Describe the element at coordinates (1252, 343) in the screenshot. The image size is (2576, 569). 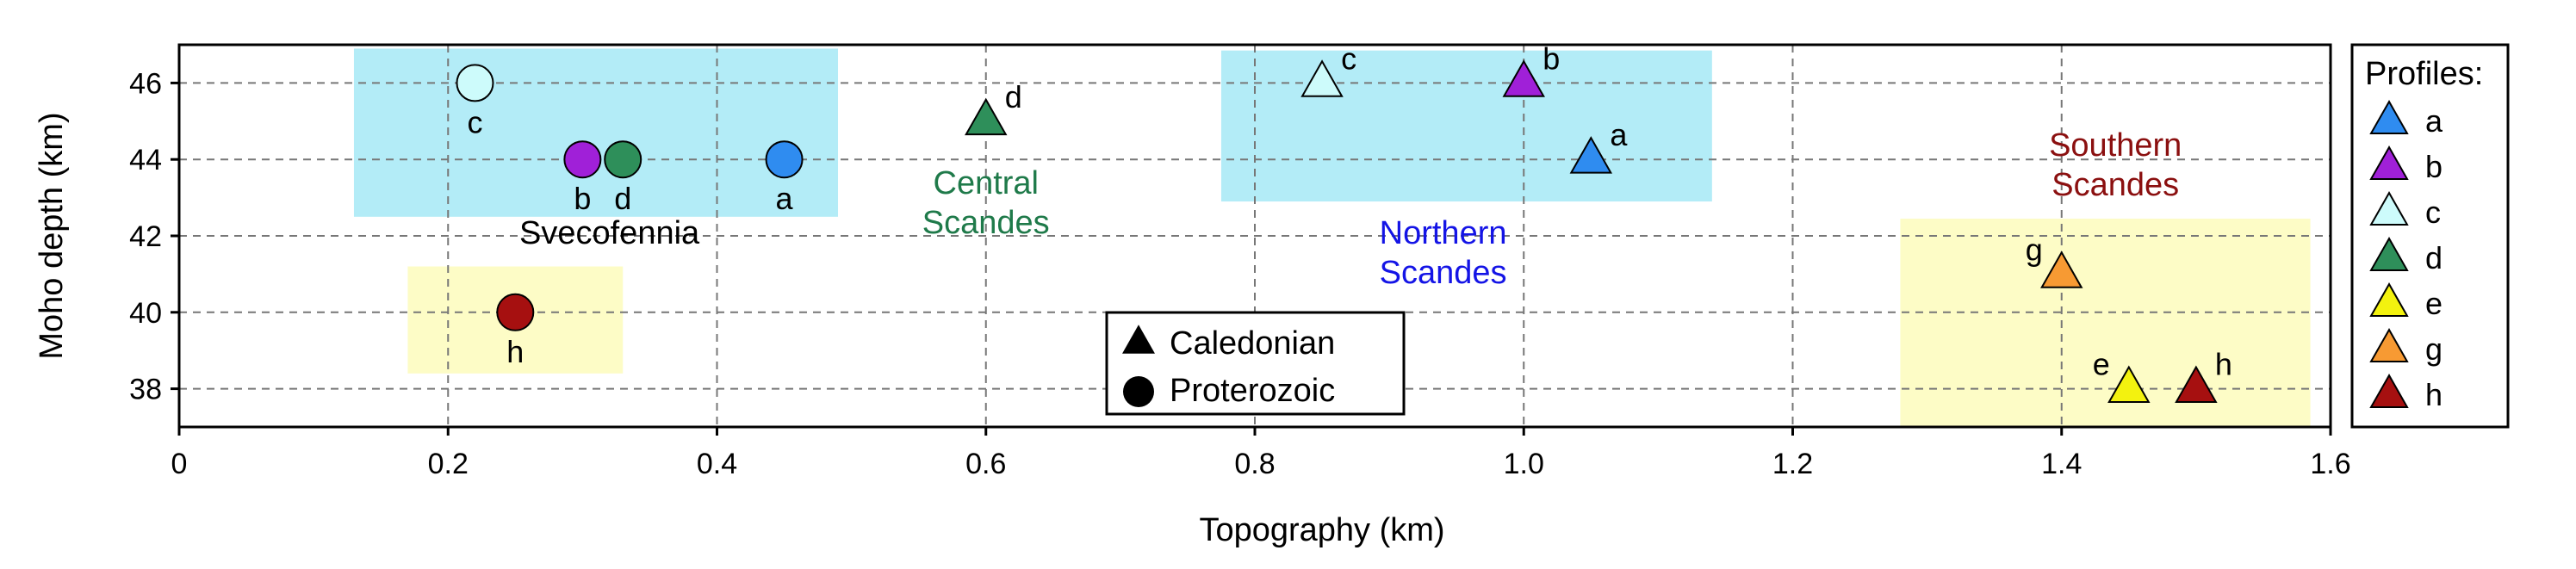
I see `marker-legend-label: Caledonian` at that location.